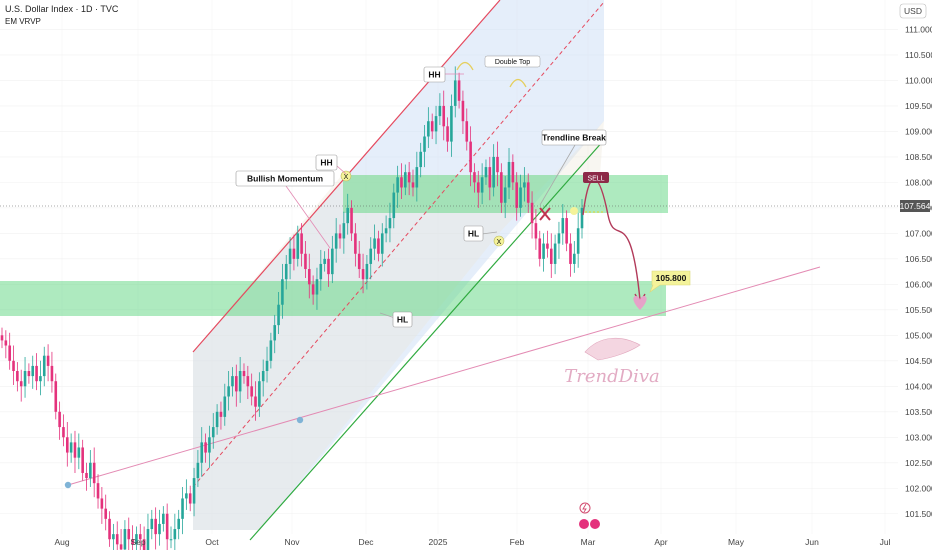  I want to click on y-tick-label: 106.500, so click(918, 259).